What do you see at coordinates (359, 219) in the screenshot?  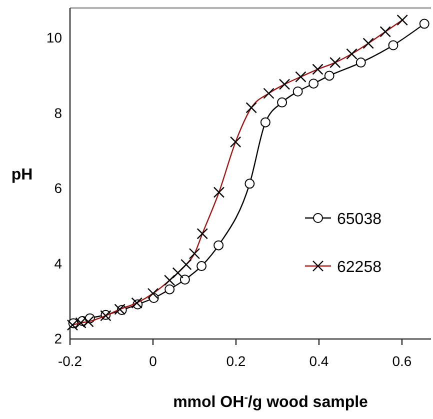 I see `legend-label: 65038` at bounding box center [359, 219].